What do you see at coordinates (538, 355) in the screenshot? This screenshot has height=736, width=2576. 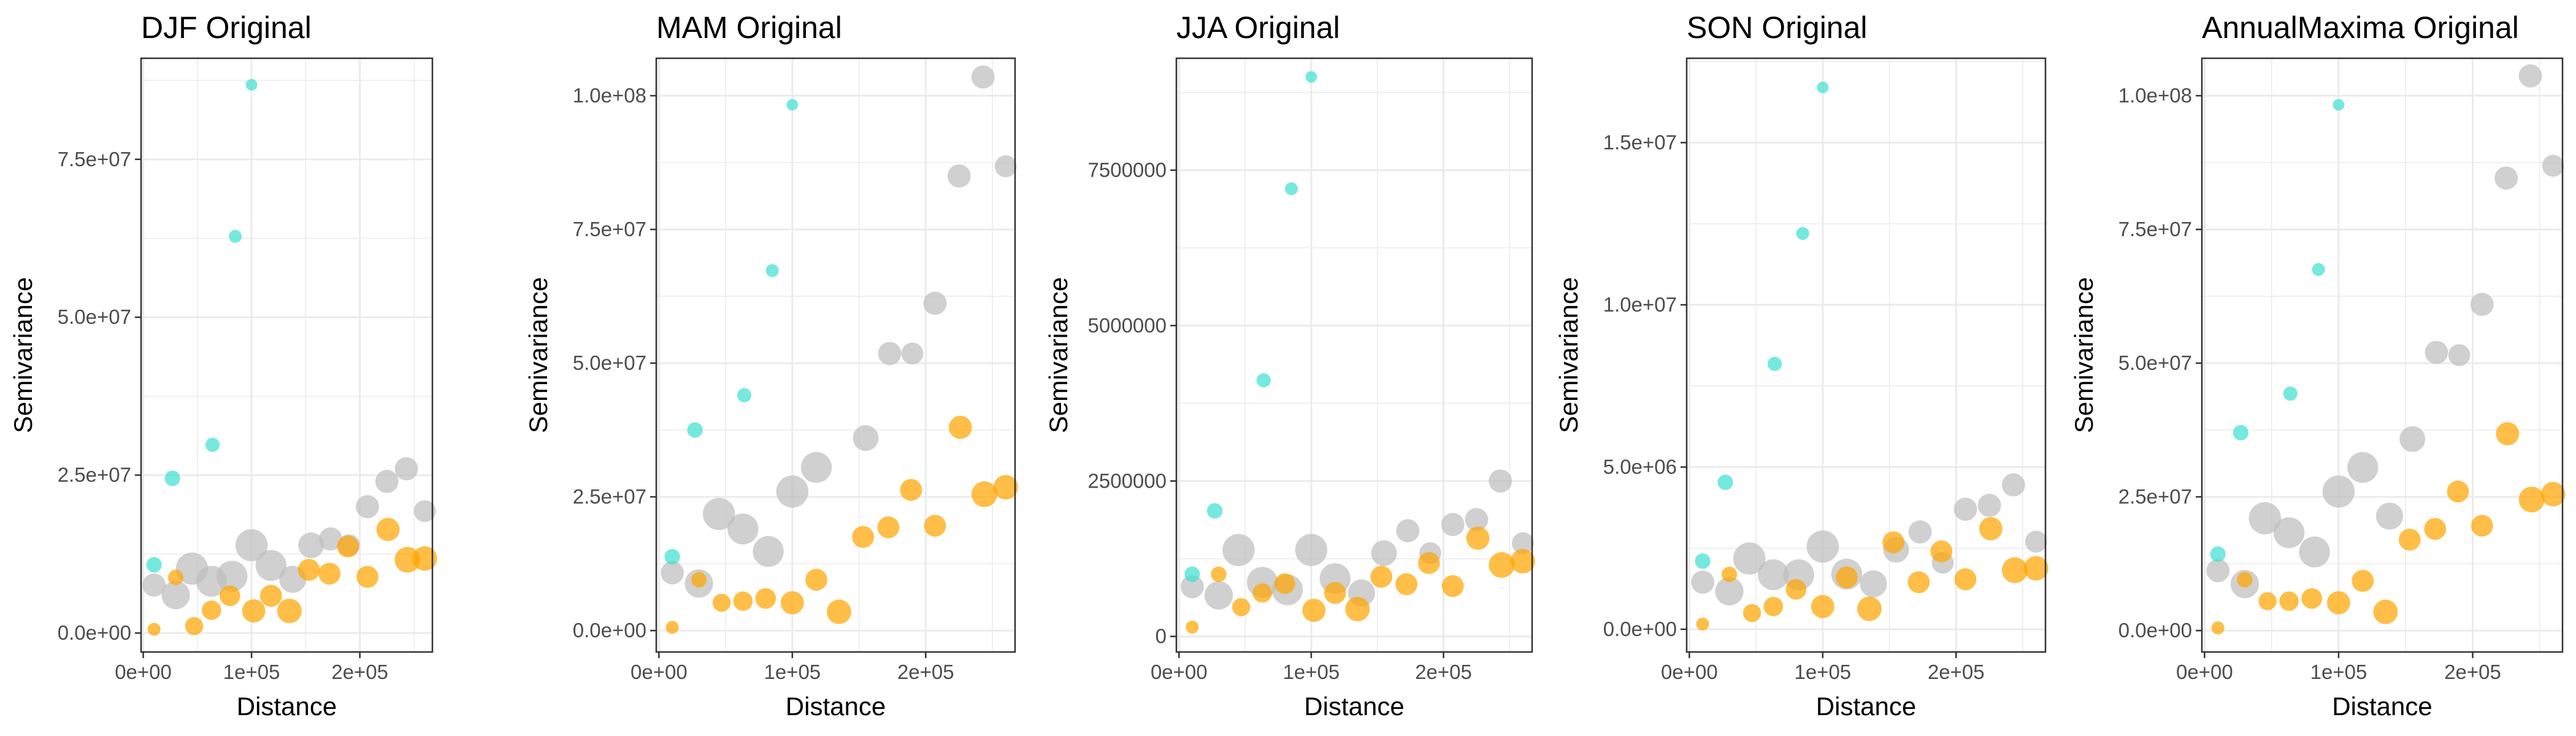 I see `y-axis-label: Semivariance` at bounding box center [538, 355].